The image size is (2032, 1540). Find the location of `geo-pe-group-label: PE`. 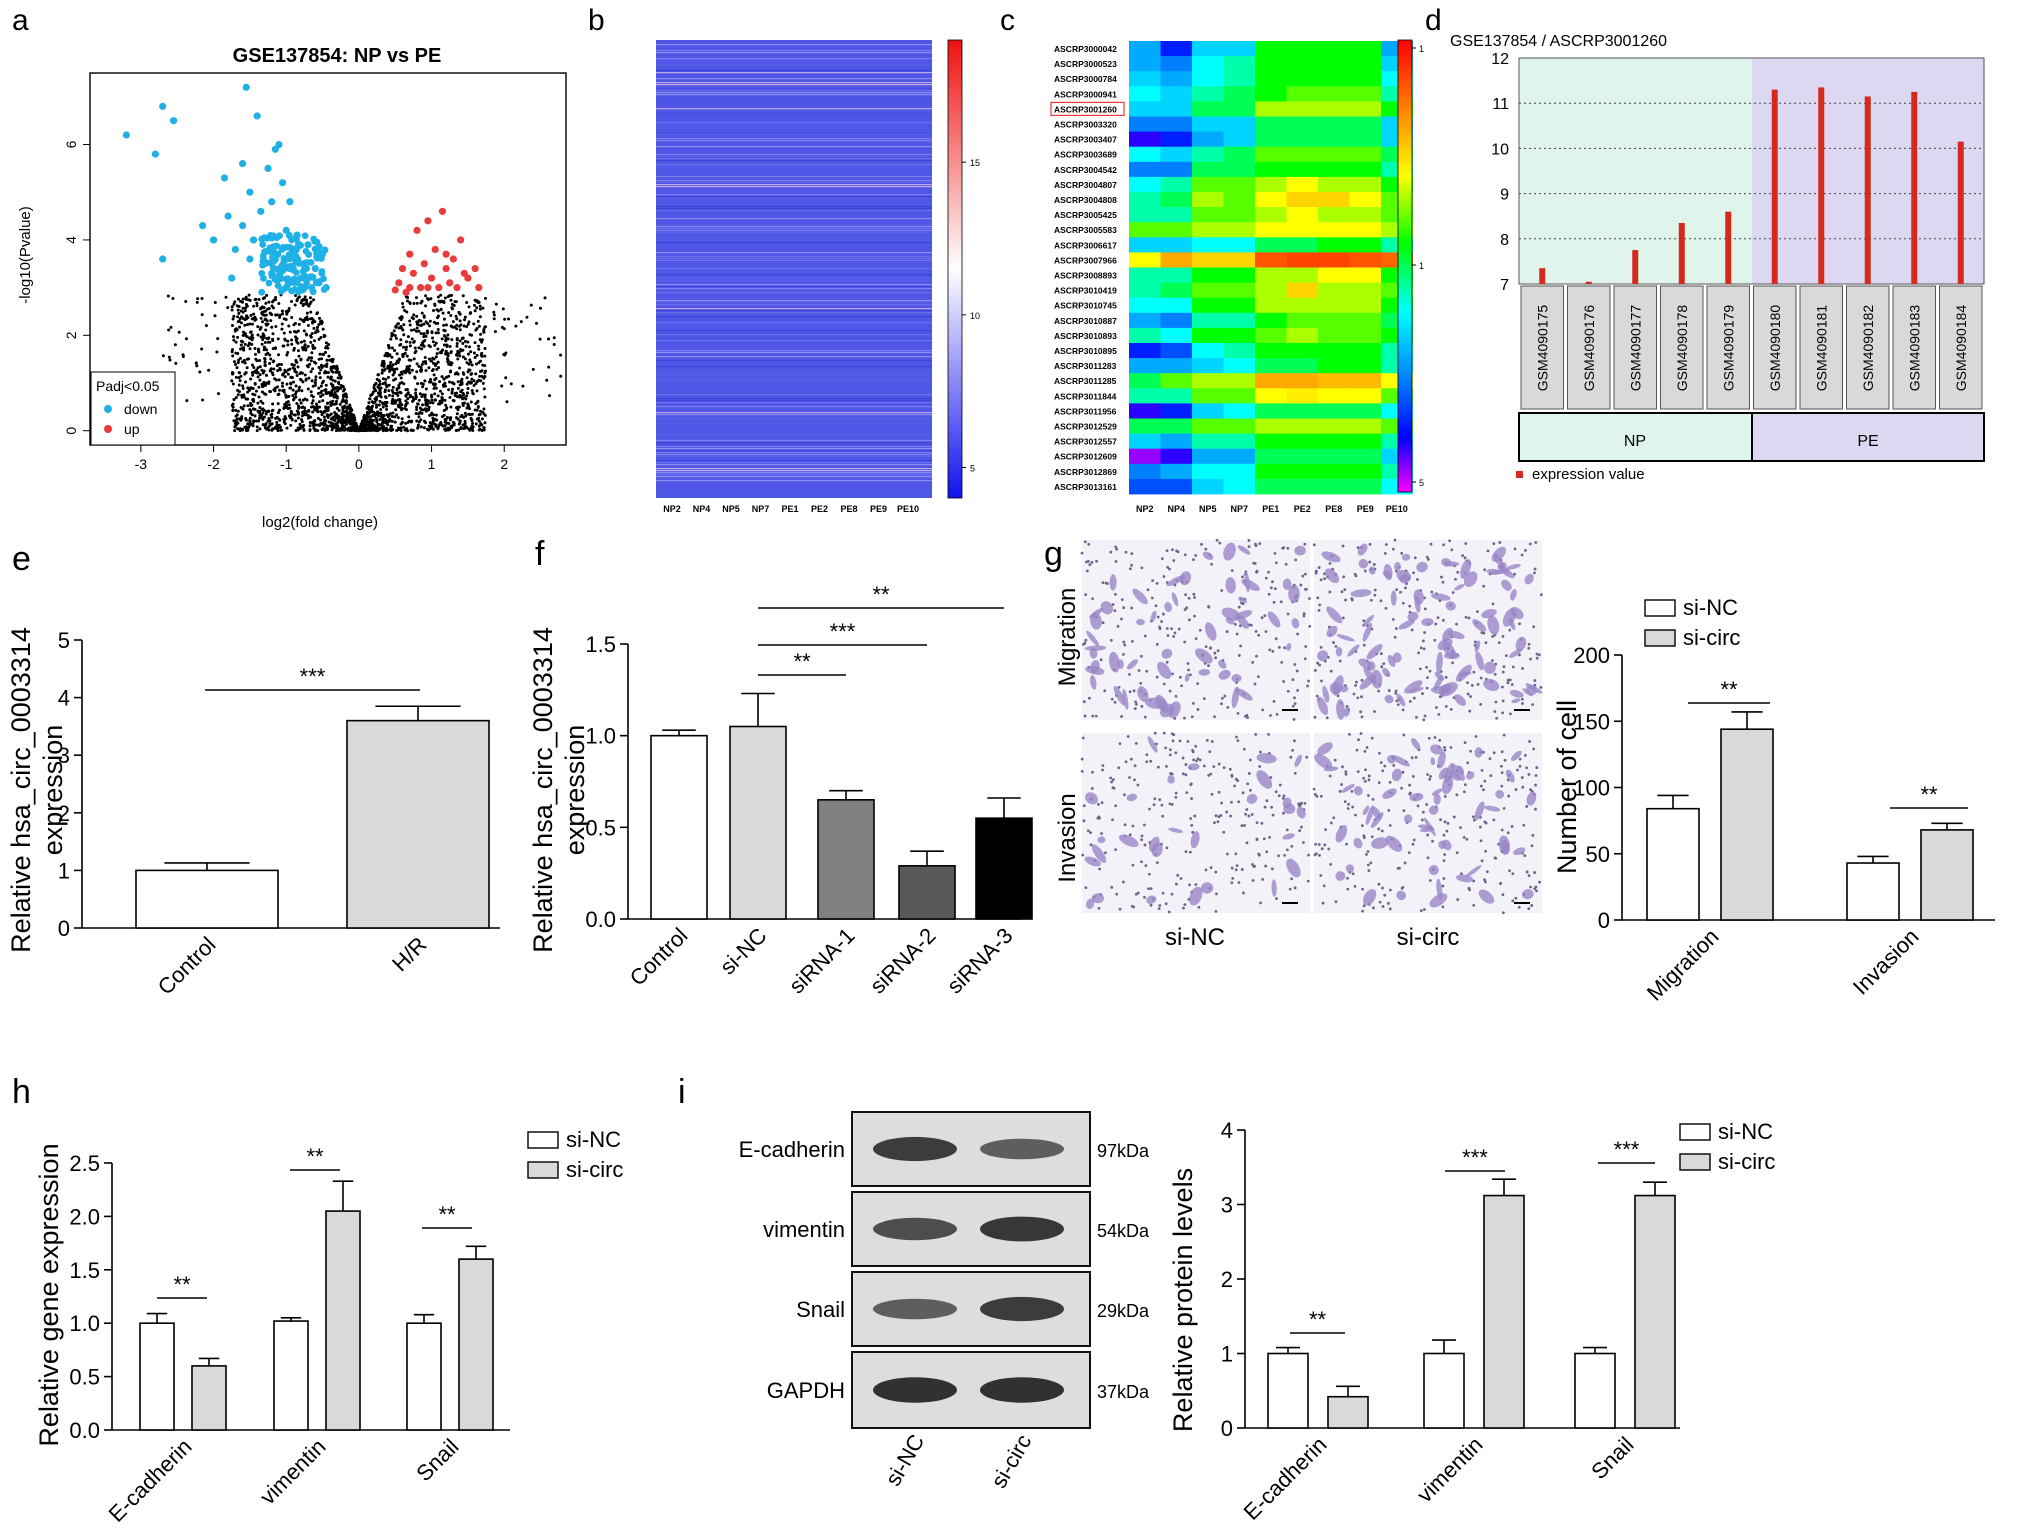

geo-pe-group-label: PE is located at coordinates (1867, 441).